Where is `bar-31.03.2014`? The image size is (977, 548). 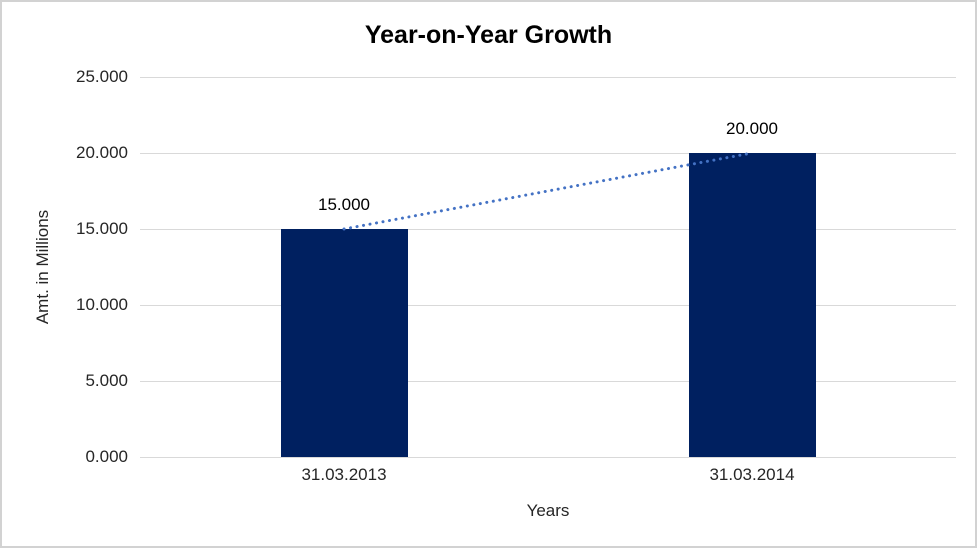 bar-31.03.2014 is located at coordinates (752, 305).